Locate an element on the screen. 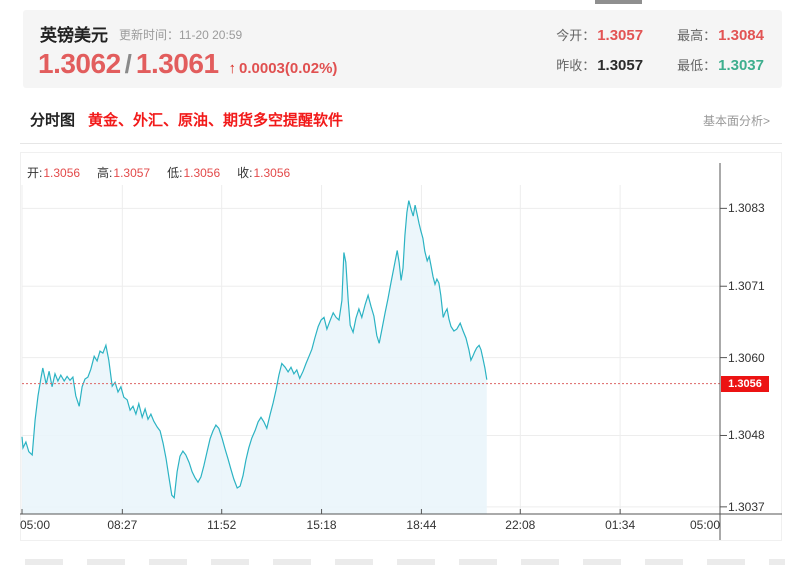 Image resolution: width=800 pixels, height=565 pixels. promo-link: 黄金、外汇、原油、期货多空提醒软件 is located at coordinates (216, 120).